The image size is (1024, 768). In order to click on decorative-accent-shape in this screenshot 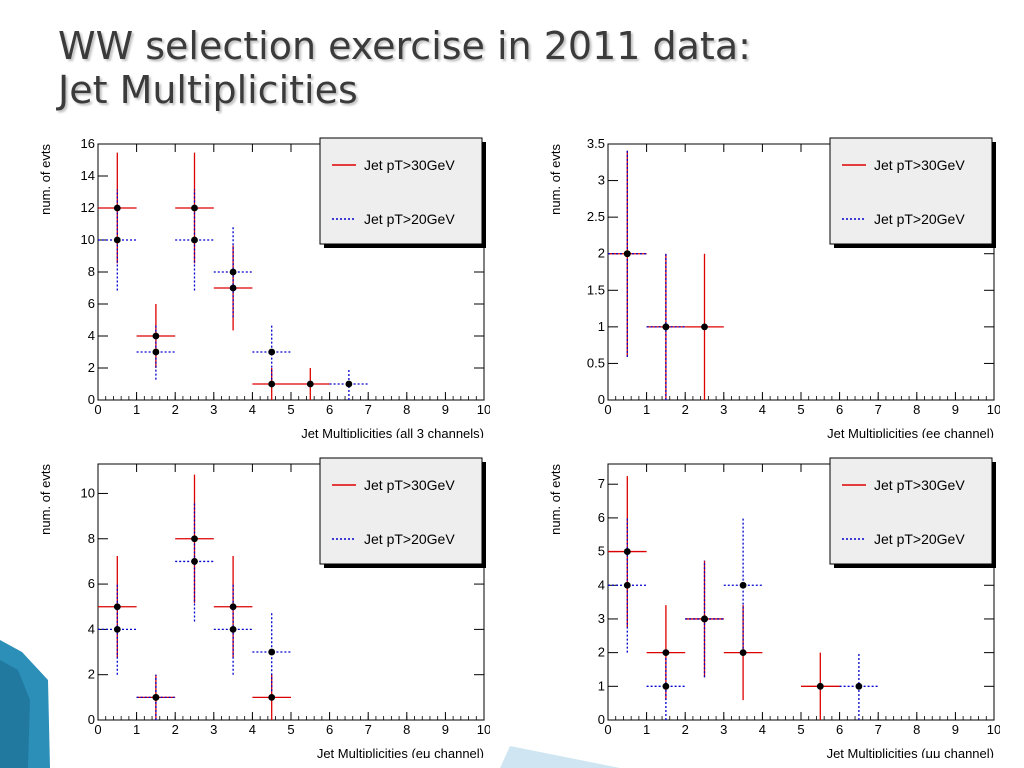, I will do `click(25, 704)`.